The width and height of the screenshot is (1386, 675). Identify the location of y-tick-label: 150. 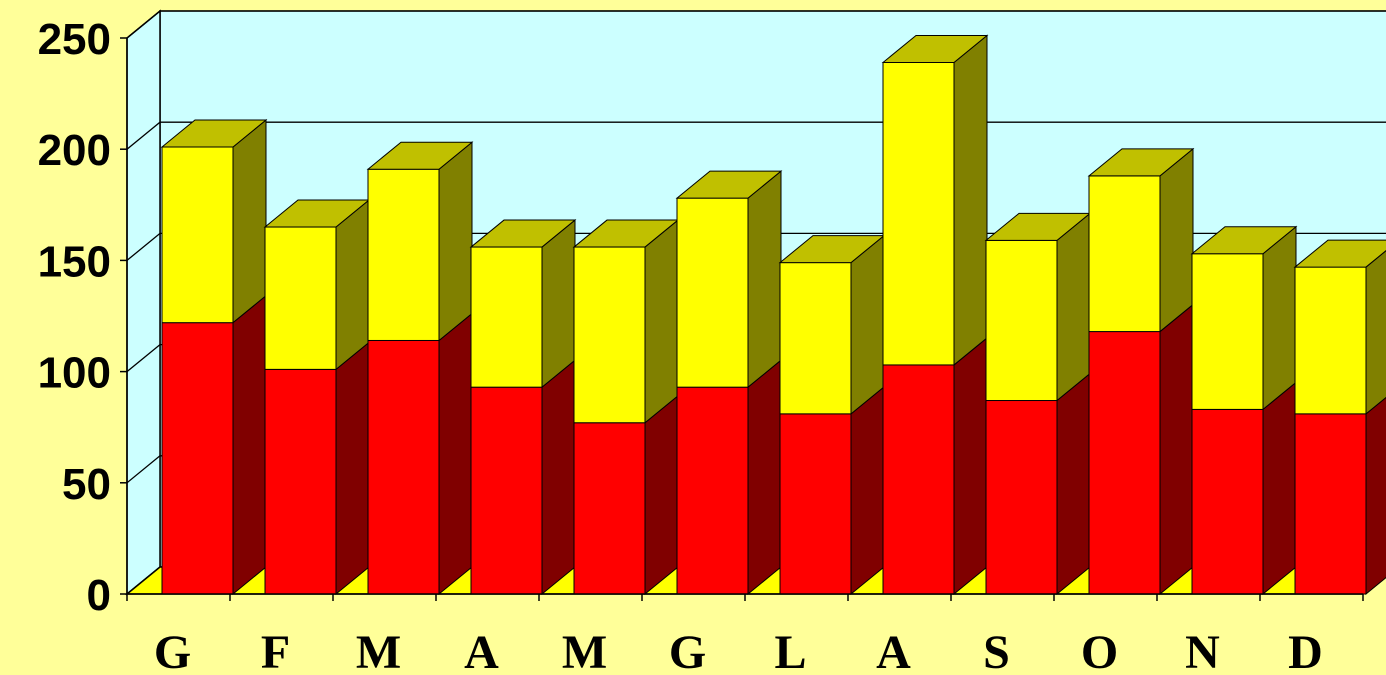
(74, 261).